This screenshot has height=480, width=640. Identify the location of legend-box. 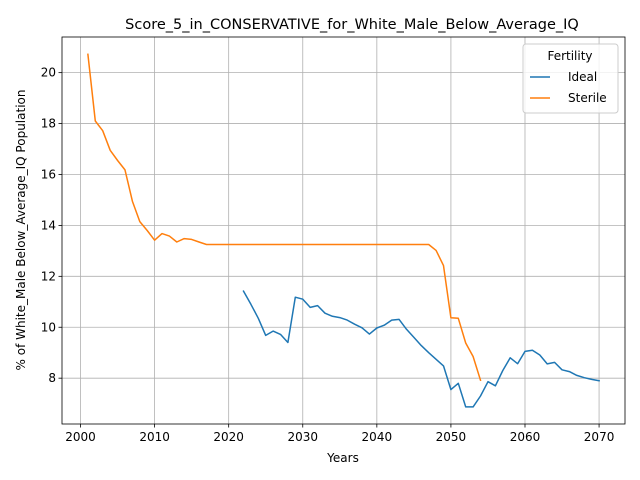
(570, 78).